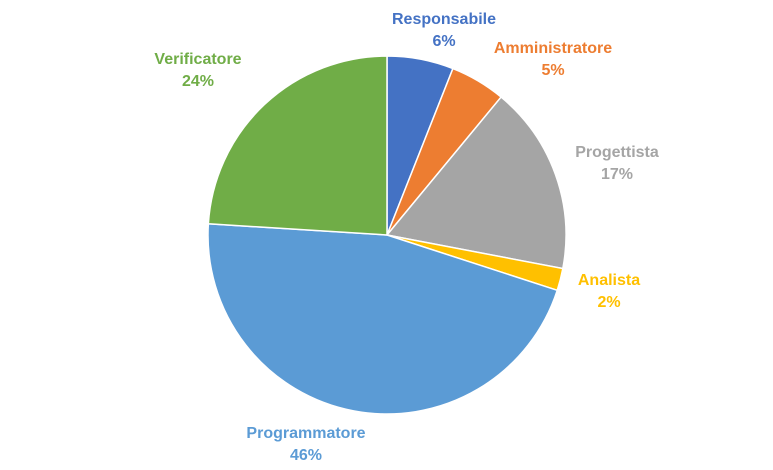 This screenshot has height=470, width=773. Describe the element at coordinates (552, 70) in the screenshot. I see `slice-percent-amministratore: 5%` at that location.